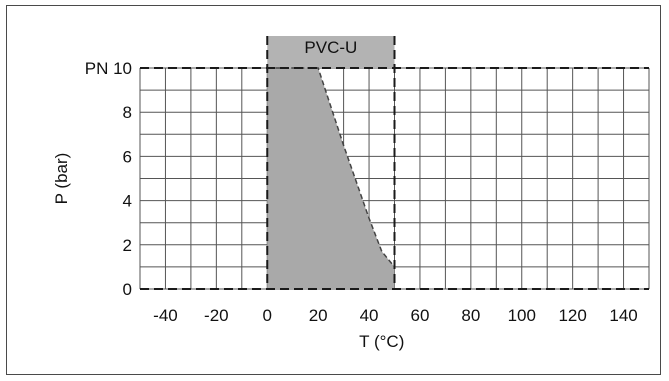  What do you see at coordinates (61, 179) in the screenshot?
I see `y-axis-label: P (bar)` at bounding box center [61, 179].